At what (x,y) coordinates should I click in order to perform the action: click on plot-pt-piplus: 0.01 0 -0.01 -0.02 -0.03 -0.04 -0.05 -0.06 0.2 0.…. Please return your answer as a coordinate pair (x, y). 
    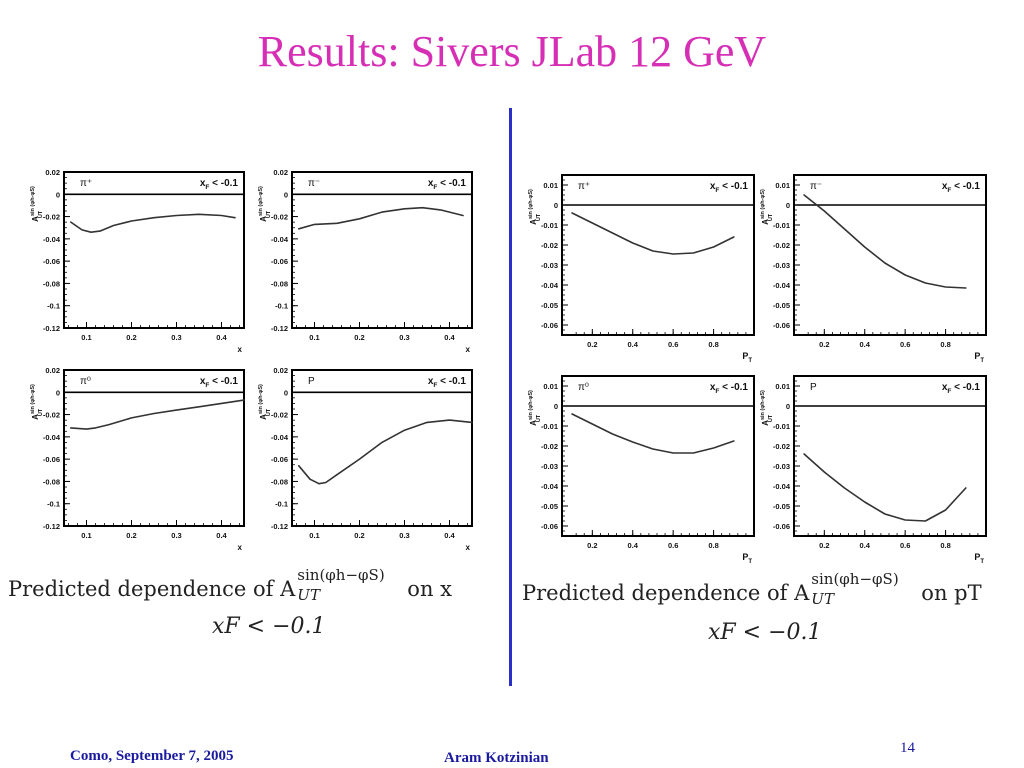
    Looking at the image, I should click on (641, 269).